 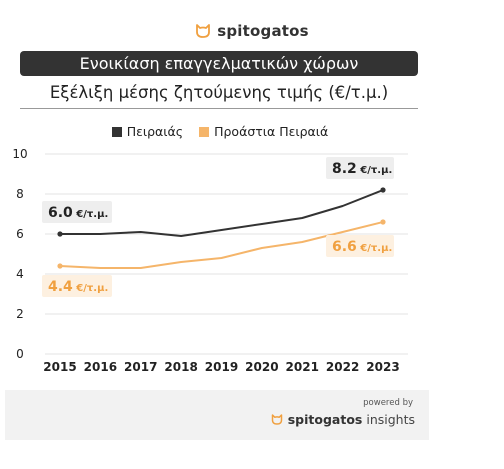 I want to click on legend-item-suburbs: Προάστια Πειραιά, so click(x=263, y=131).